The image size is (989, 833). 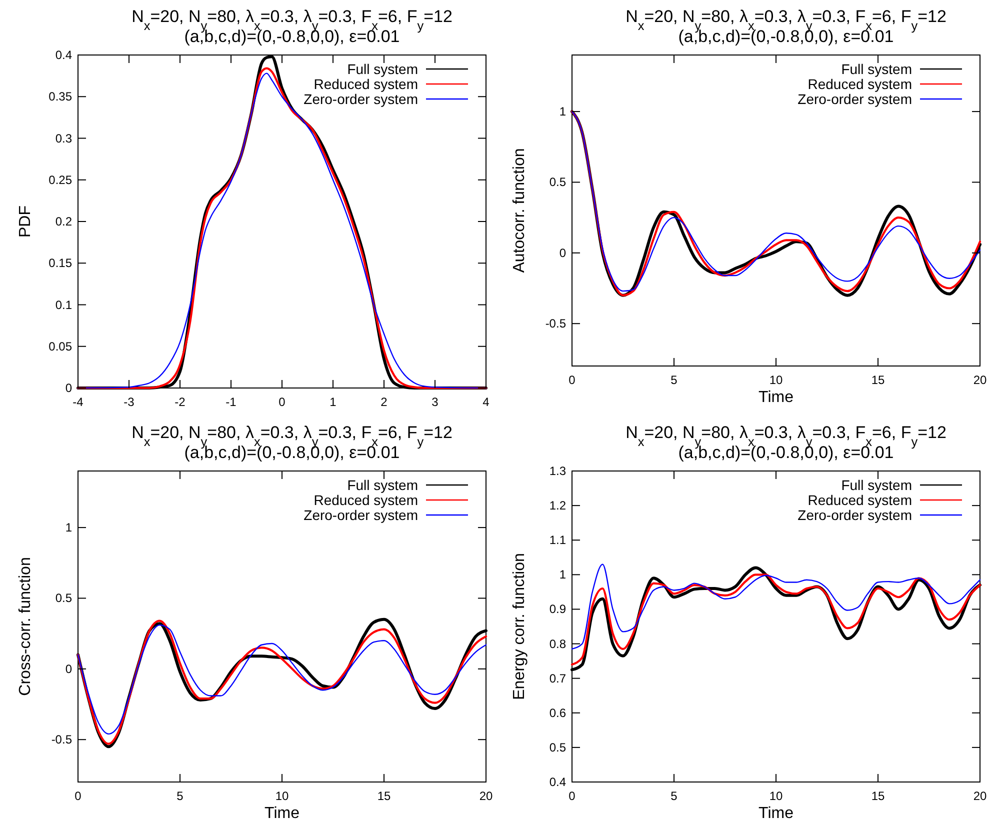 What do you see at coordinates (60, 179) in the screenshot?
I see `y-tick-label: 0.25` at bounding box center [60, 179].